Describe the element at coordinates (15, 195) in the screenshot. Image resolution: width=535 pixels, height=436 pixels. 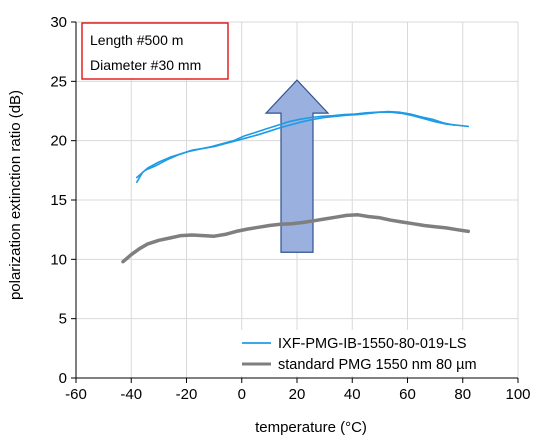
I see `y-axis-title: polarization extinction ratio (dB)` at that location.